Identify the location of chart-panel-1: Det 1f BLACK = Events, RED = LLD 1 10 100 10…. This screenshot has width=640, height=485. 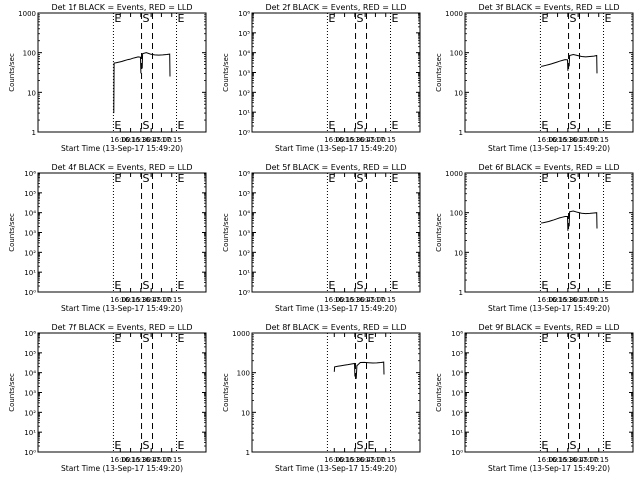
(107, 78).